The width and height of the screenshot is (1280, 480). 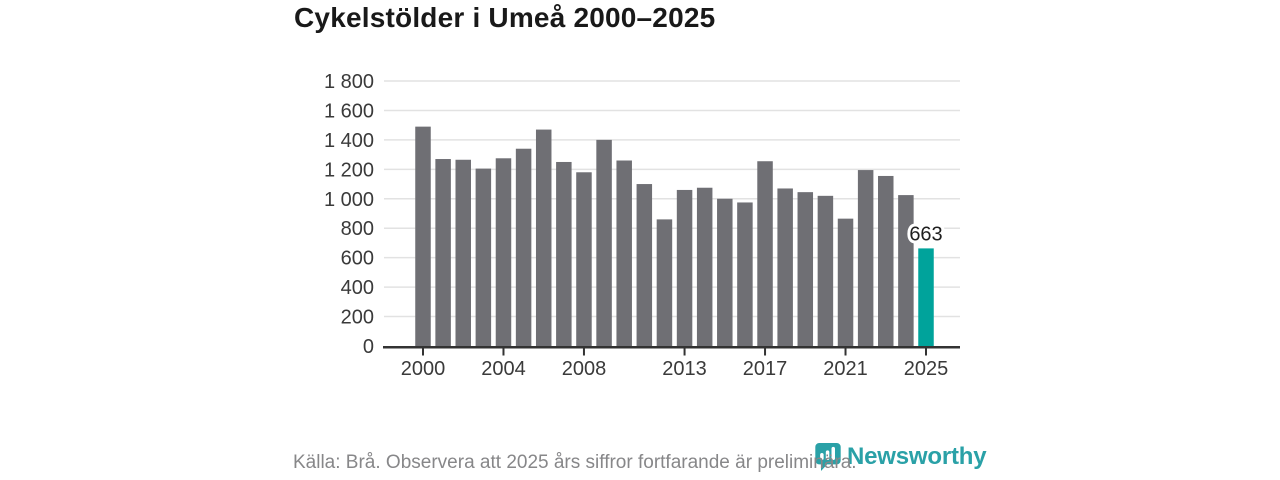 I want to click on bar-2003, so click(x=483, y=257).